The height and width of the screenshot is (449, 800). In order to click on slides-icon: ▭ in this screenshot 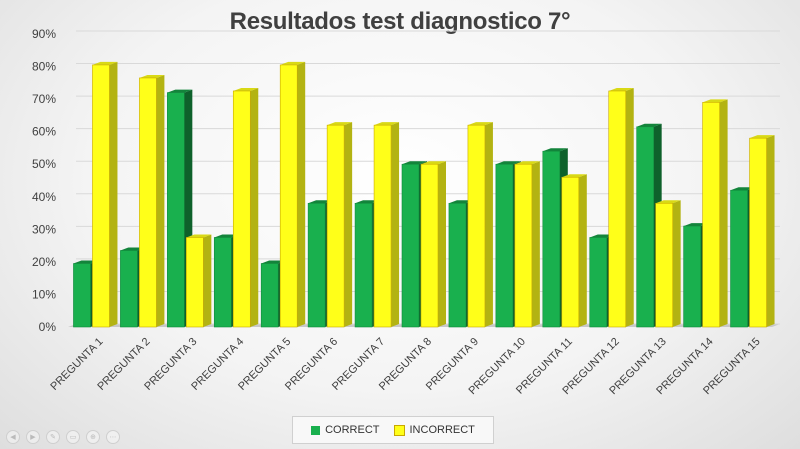, I will do `click(73, 437)`.